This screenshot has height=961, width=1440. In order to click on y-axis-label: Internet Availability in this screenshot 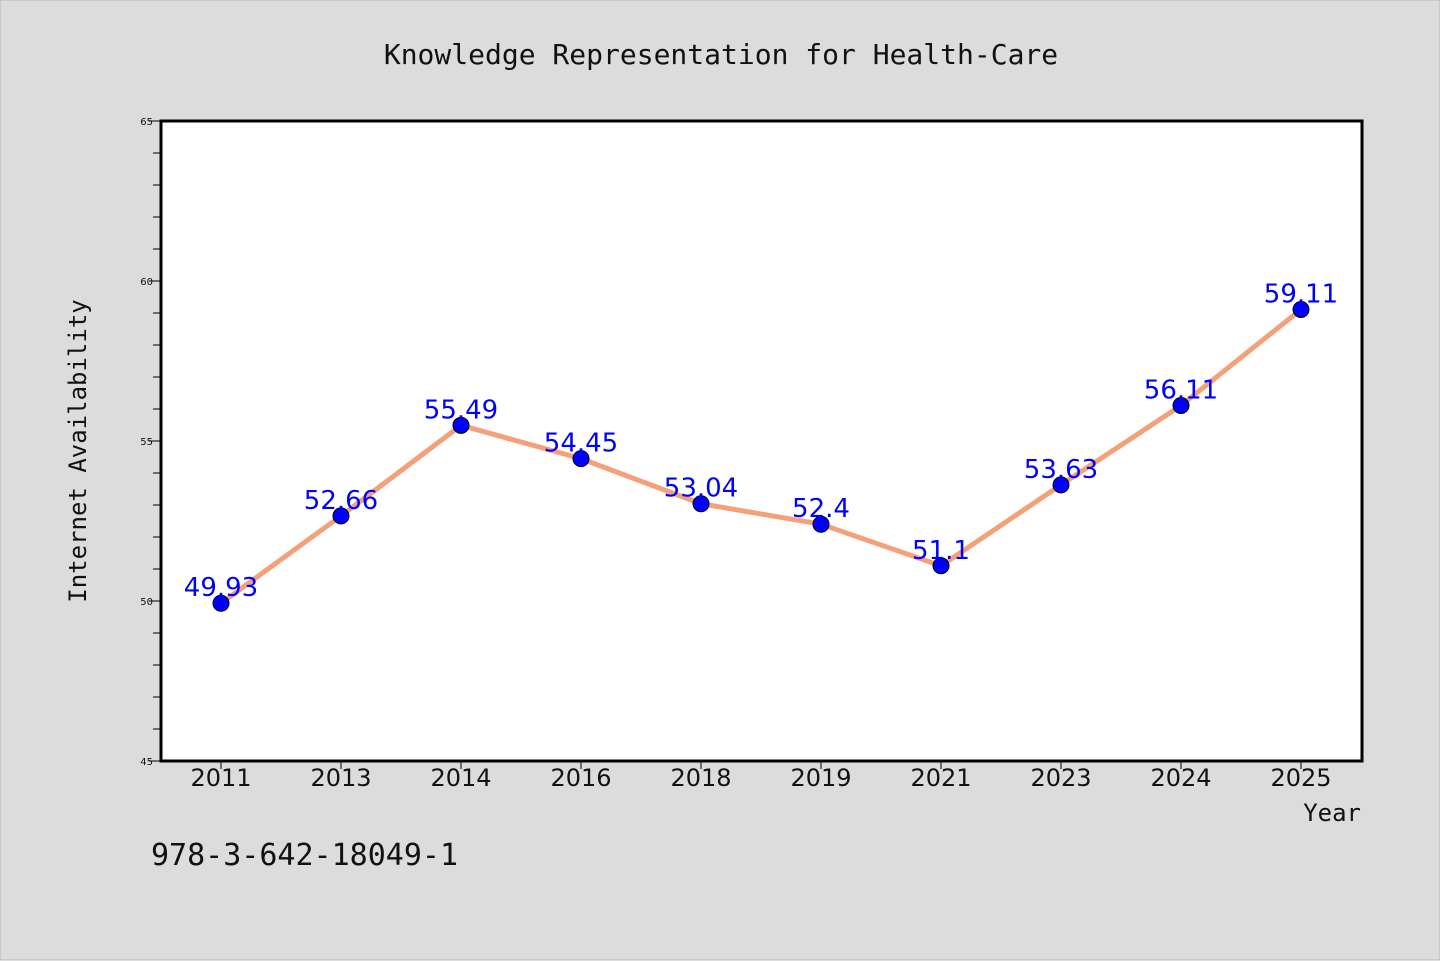, I will do `click(78, 450)`.